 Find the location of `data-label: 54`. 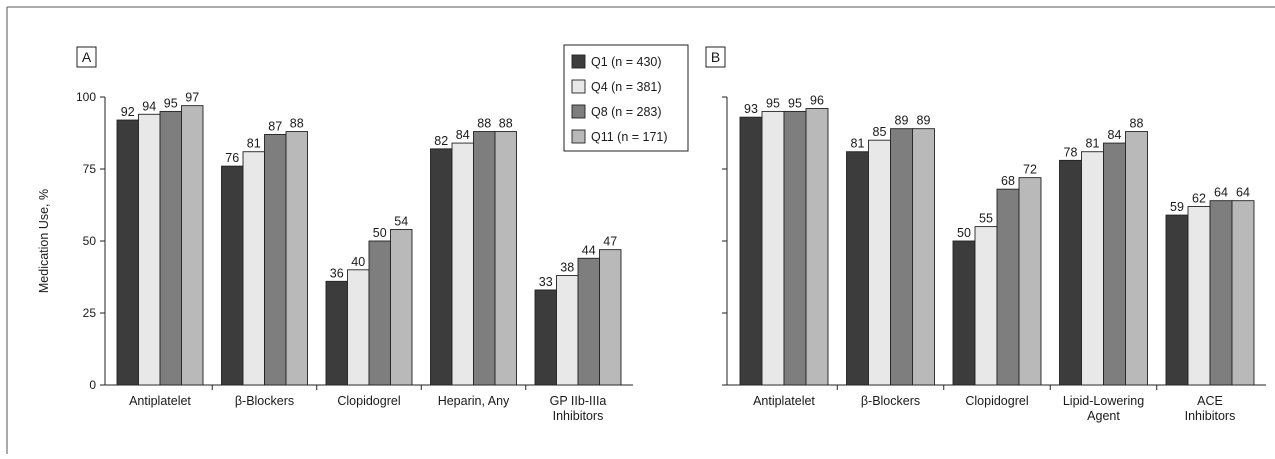

data-label: 54 is located at coordinates (401, 221).